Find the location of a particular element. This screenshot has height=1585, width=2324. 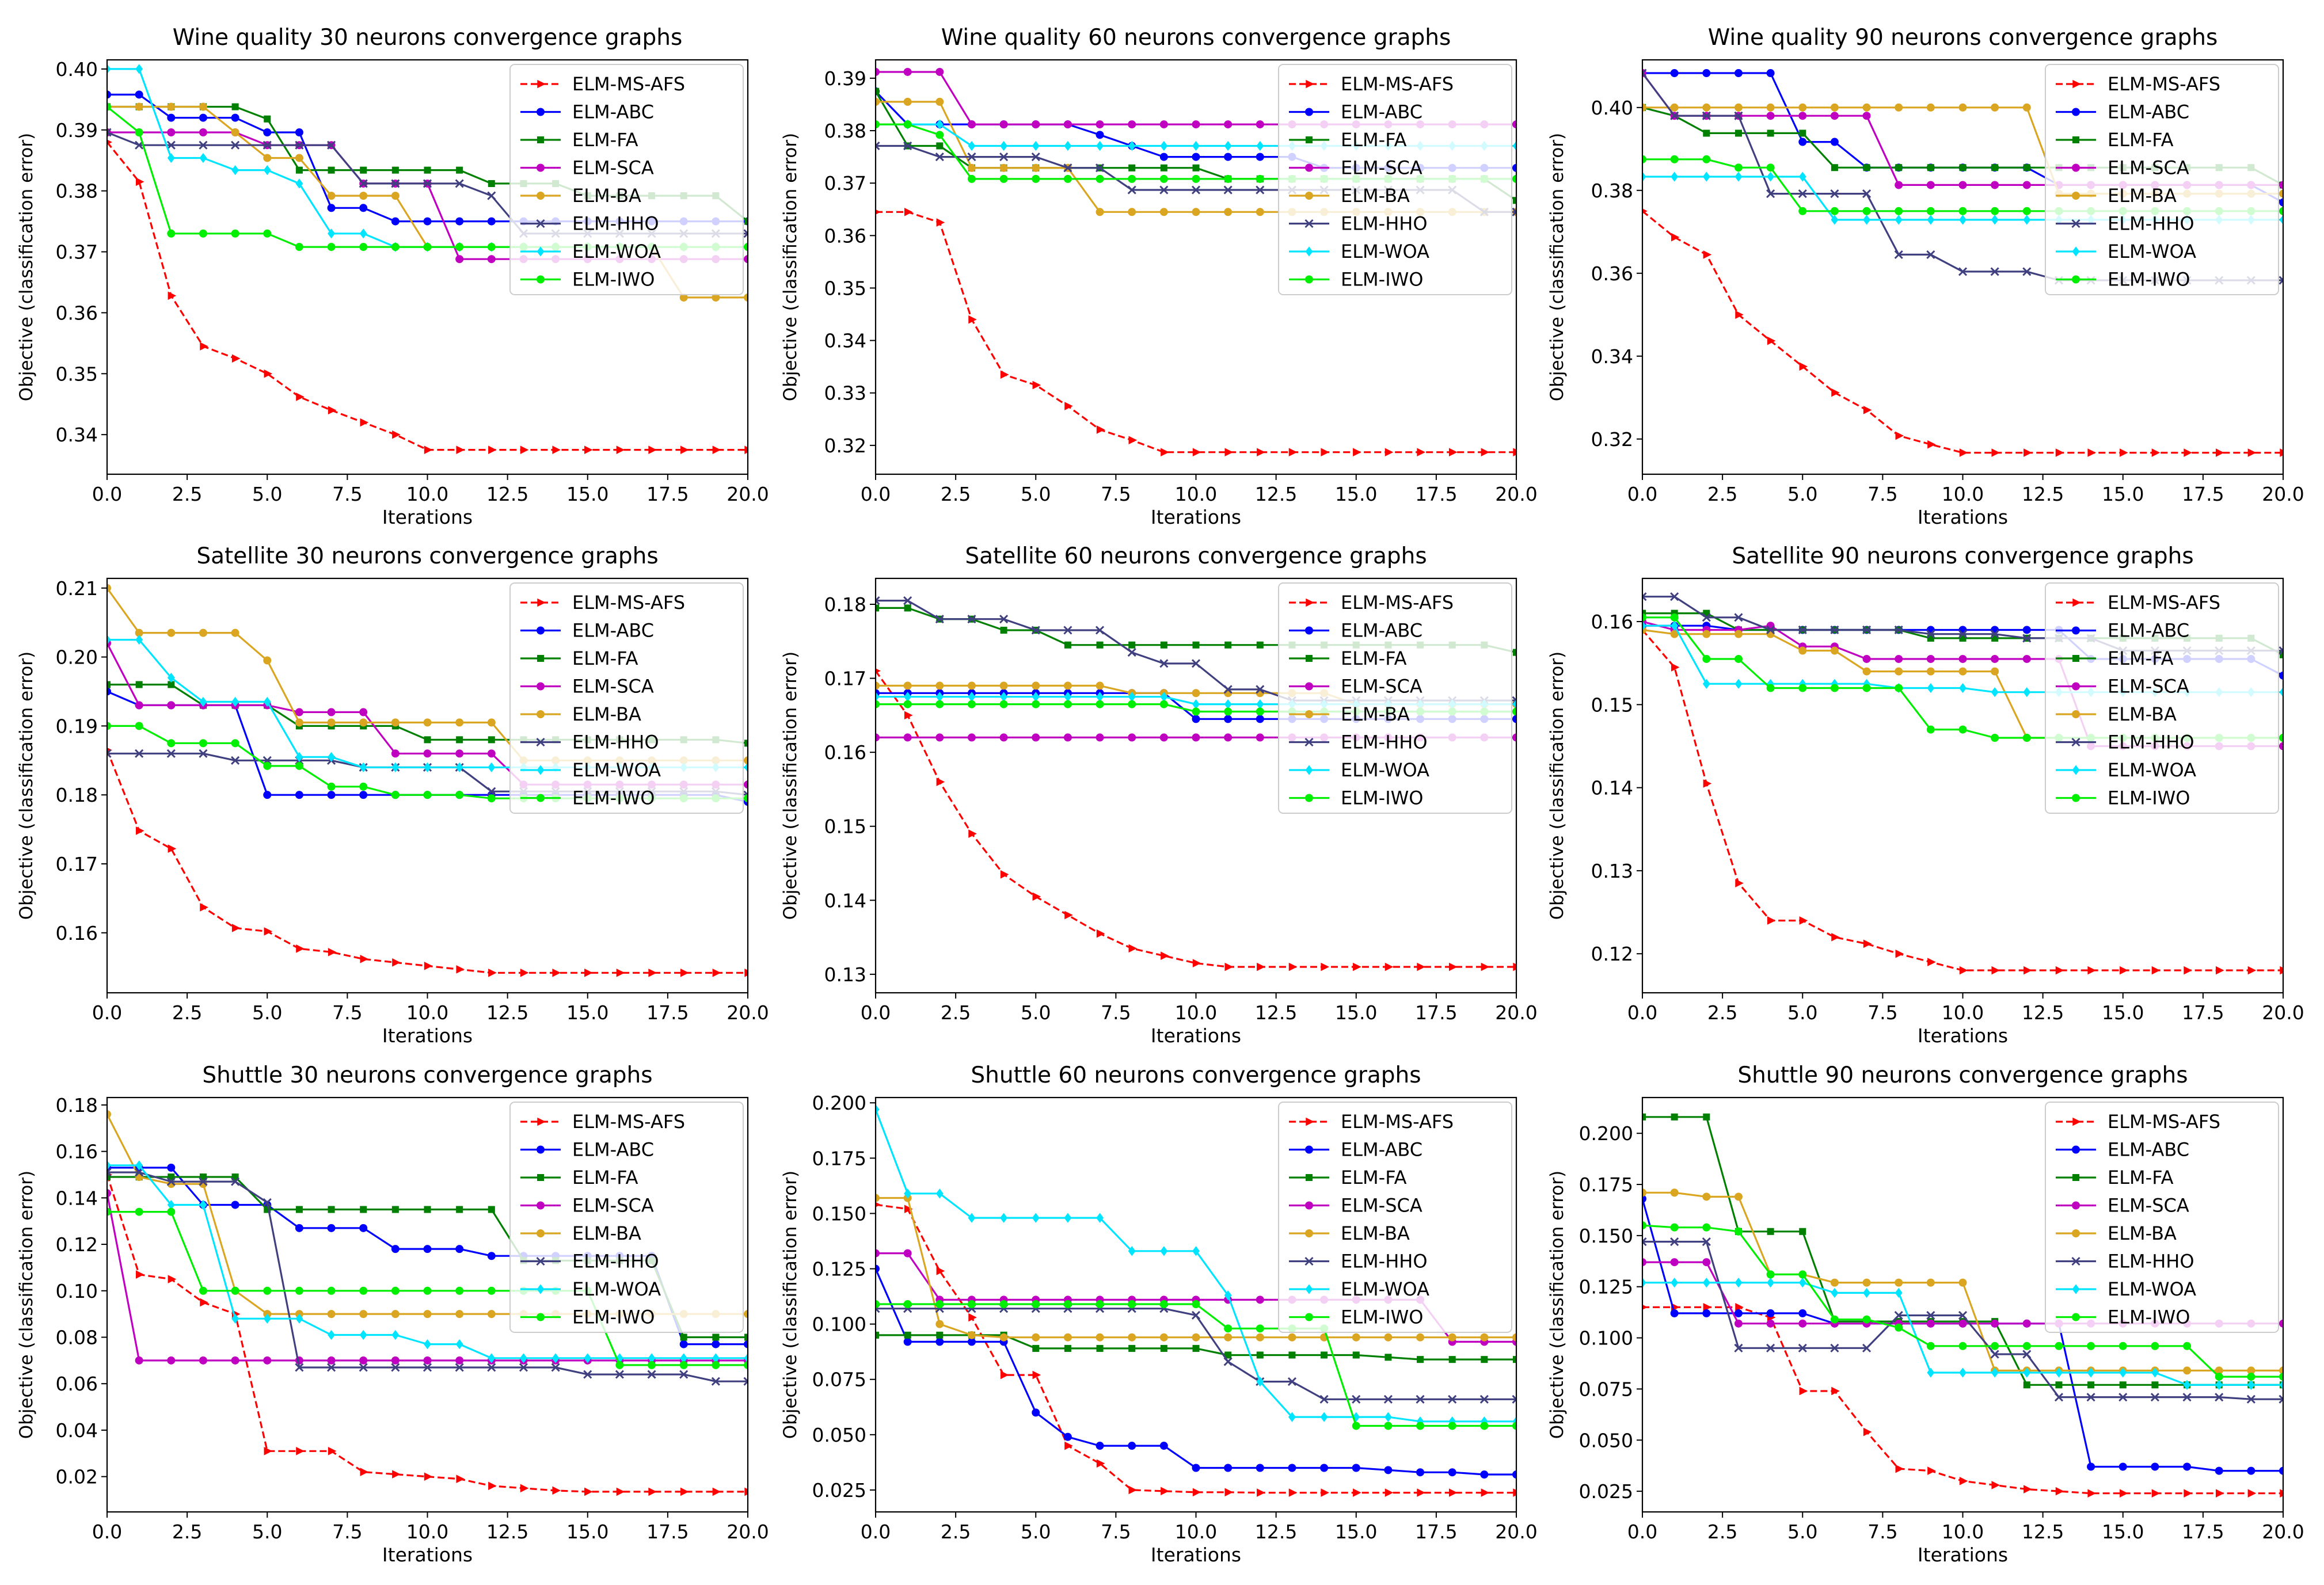

y-axis-label: Objective (classification error) is located at coordinates (1557, 785).